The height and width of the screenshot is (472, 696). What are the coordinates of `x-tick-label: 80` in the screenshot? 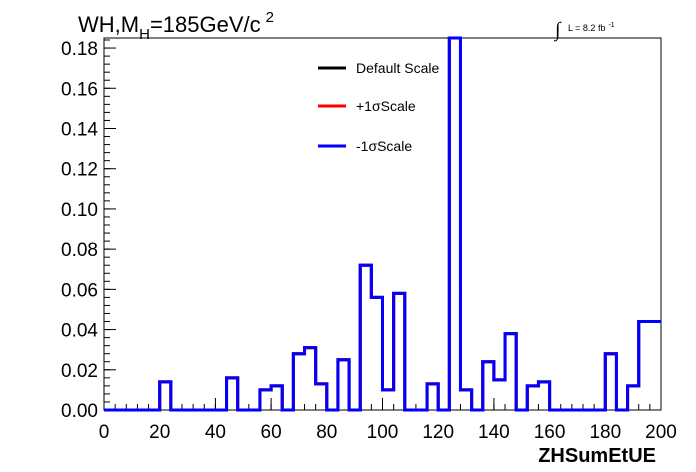 It's located at (326, 432).